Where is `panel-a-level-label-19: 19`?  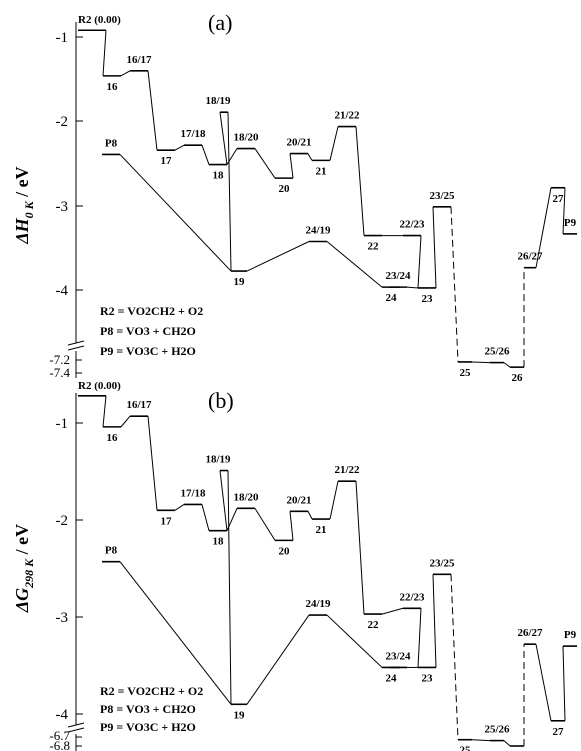
panel-a-level-label-19: 19 is located at coordinates (240, 282).